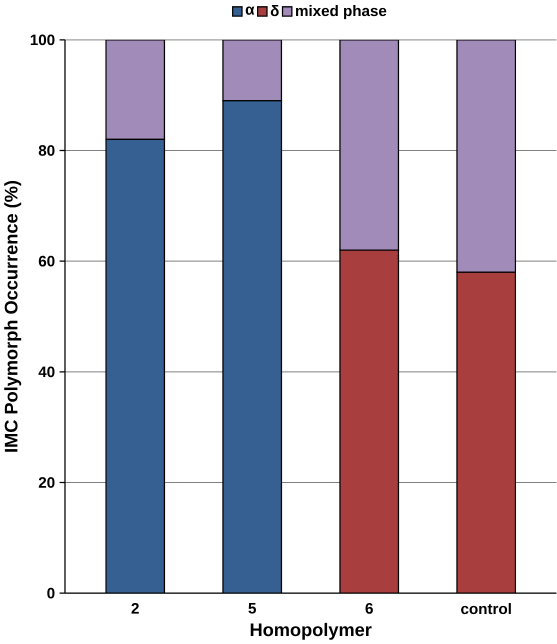 This screenshot has height=644, width=557. What do you see at coordinates (341, 12) in the screenshot?
I see `legend-label: mixed phase` at bounding box center [341, 12].